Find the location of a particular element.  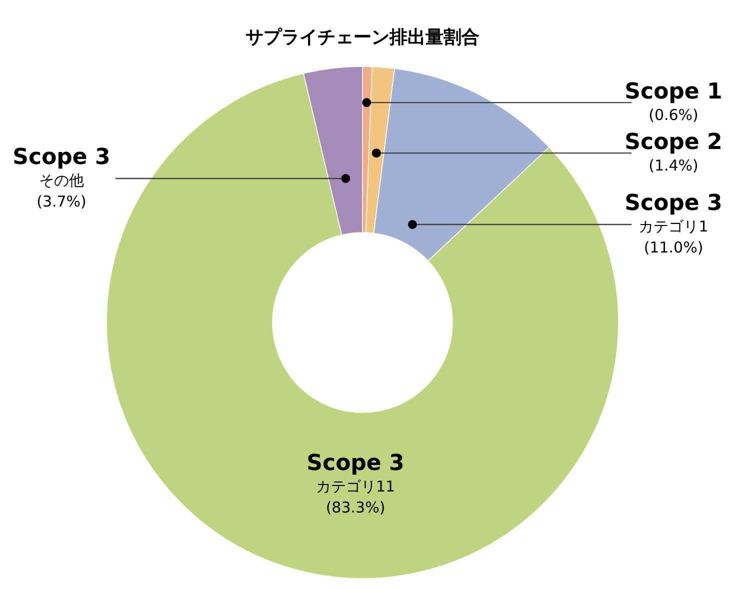

slice-label: Scope 3 カテゴリ11 is located at coordinates (355, 473).